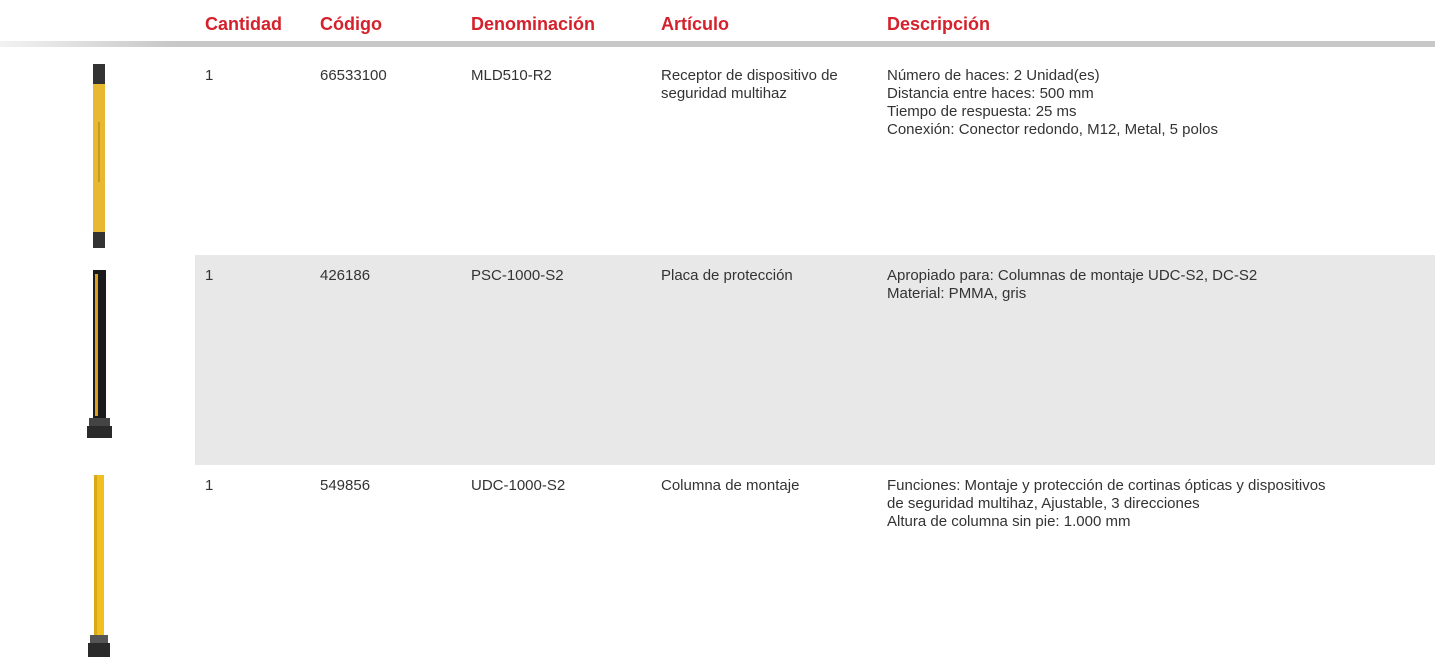 This screenshot has height=657, width=1435. I want to click on header-rule, so click(717, 44).